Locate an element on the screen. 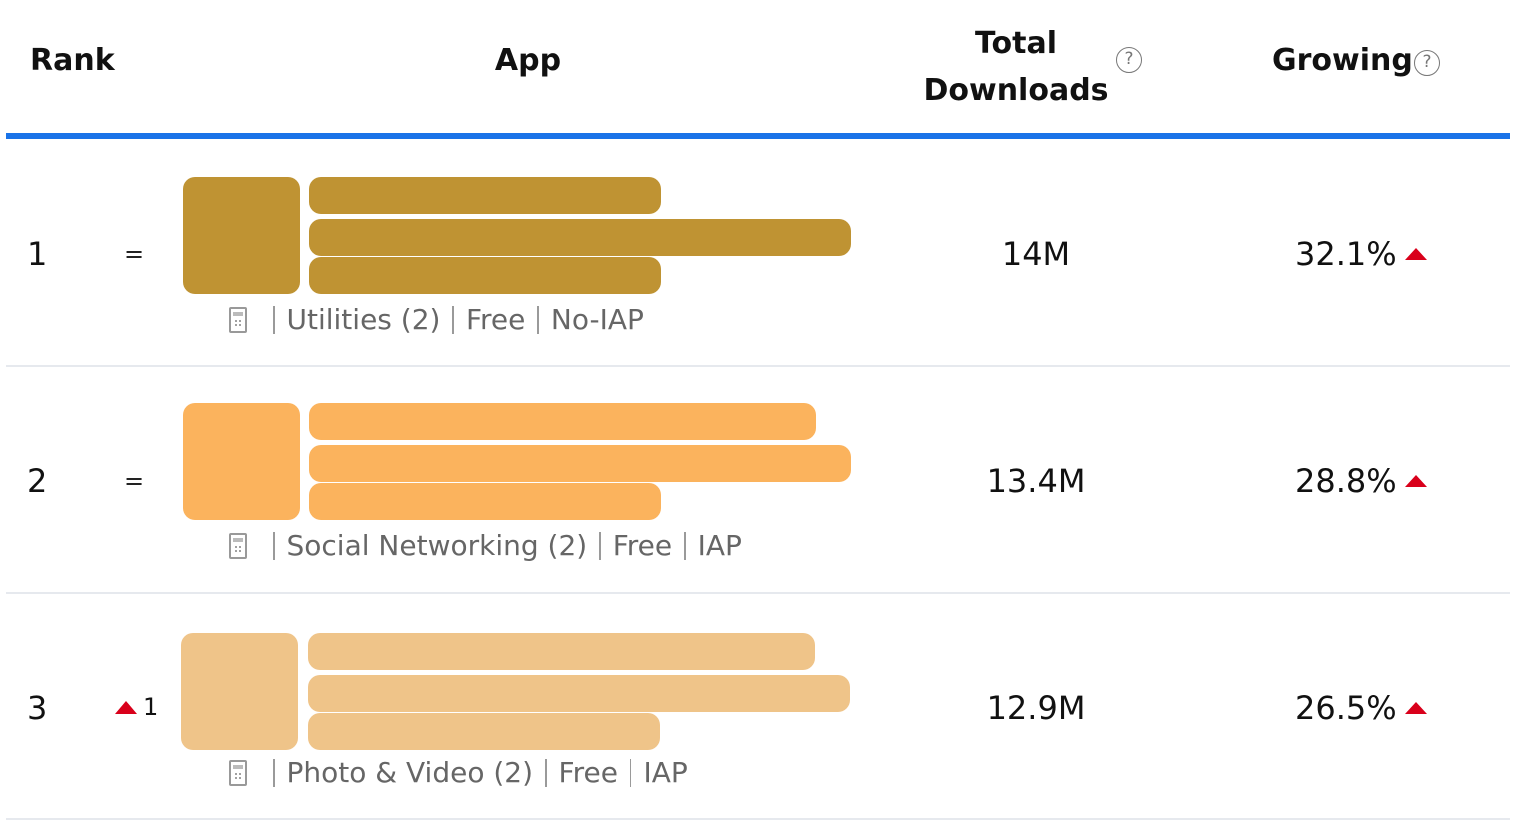 Image resolution: width=1518 pixels, height=822 pixels. total-downloads-help-icon: ? is located at coordinates (1129, 60).